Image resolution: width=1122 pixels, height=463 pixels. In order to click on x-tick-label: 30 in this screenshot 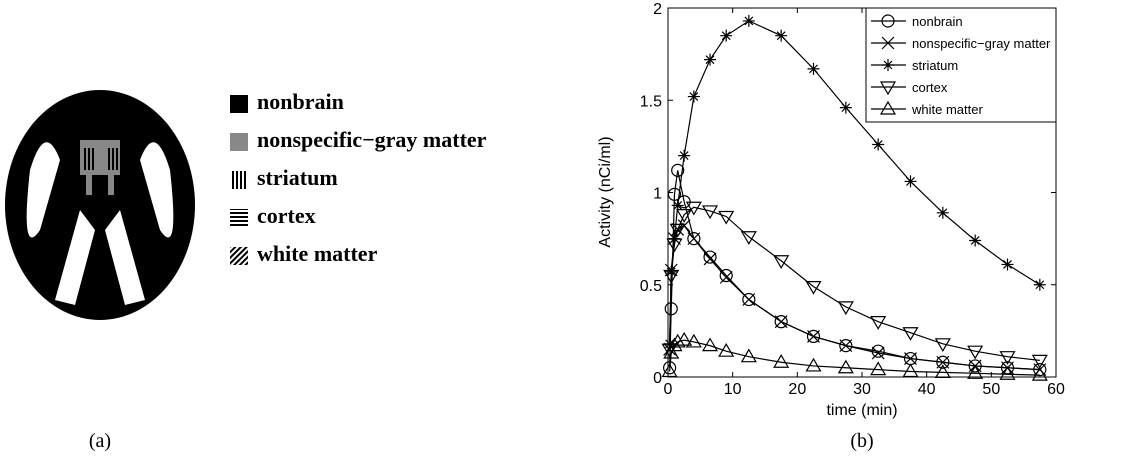, I will do `click(862, 389)`.